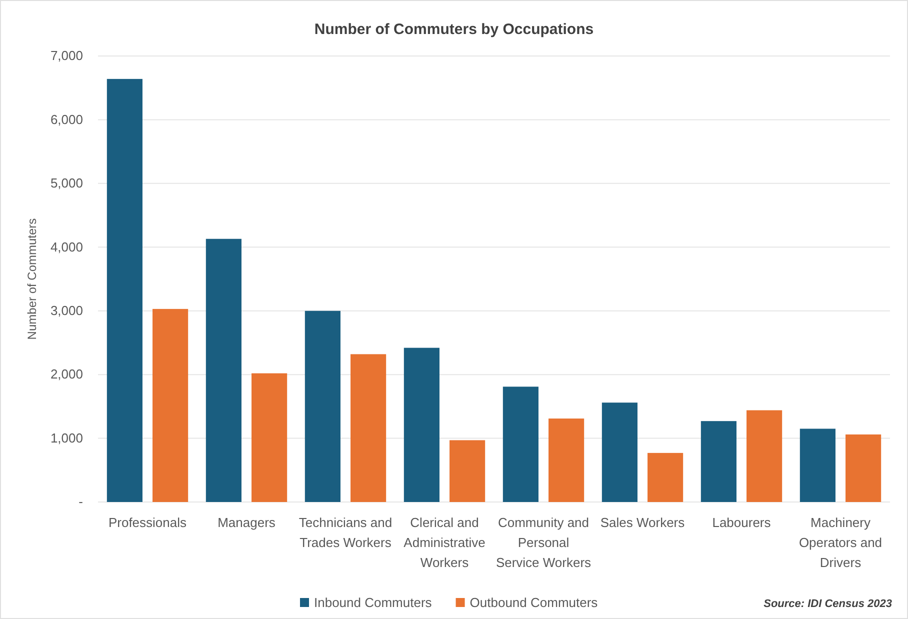 The image size is (908, 619). What do you see at coordinates (345, 532) in the screenshot?
I see `x-tick-label: Technicians and Trades Workers` at bounding box center [345, 532].